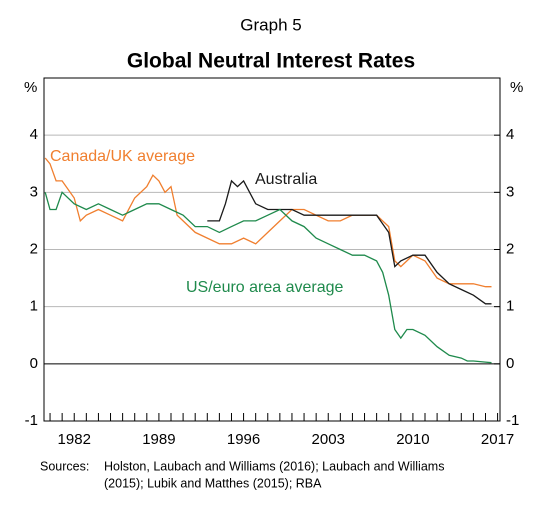 The image size is (543, 505). What do you see at coordinates (270, 24) in the screenshot?
I see `chart-supertitle: Graph 5` at bounding box center [270, 24].